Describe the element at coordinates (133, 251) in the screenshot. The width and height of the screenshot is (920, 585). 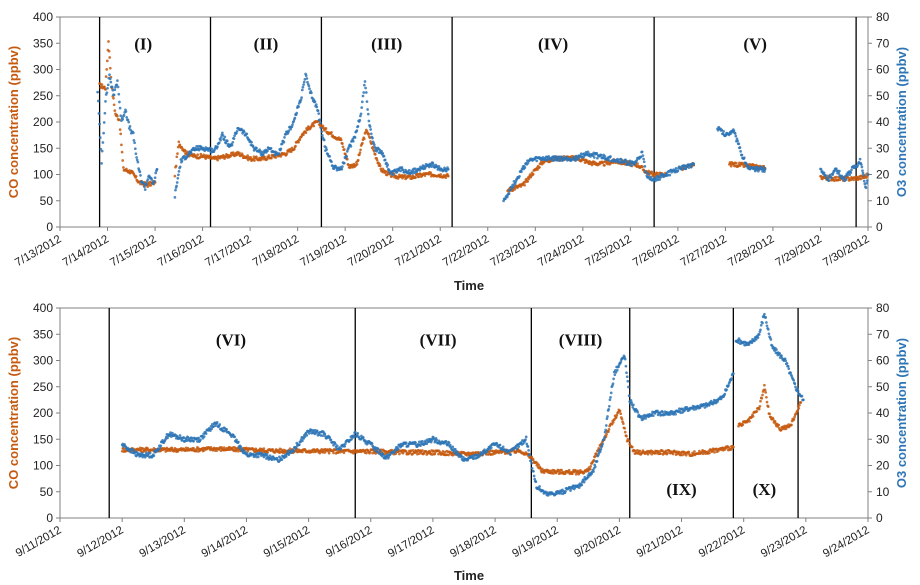
I see `x-tick-label: 7/15/2012` at that location.